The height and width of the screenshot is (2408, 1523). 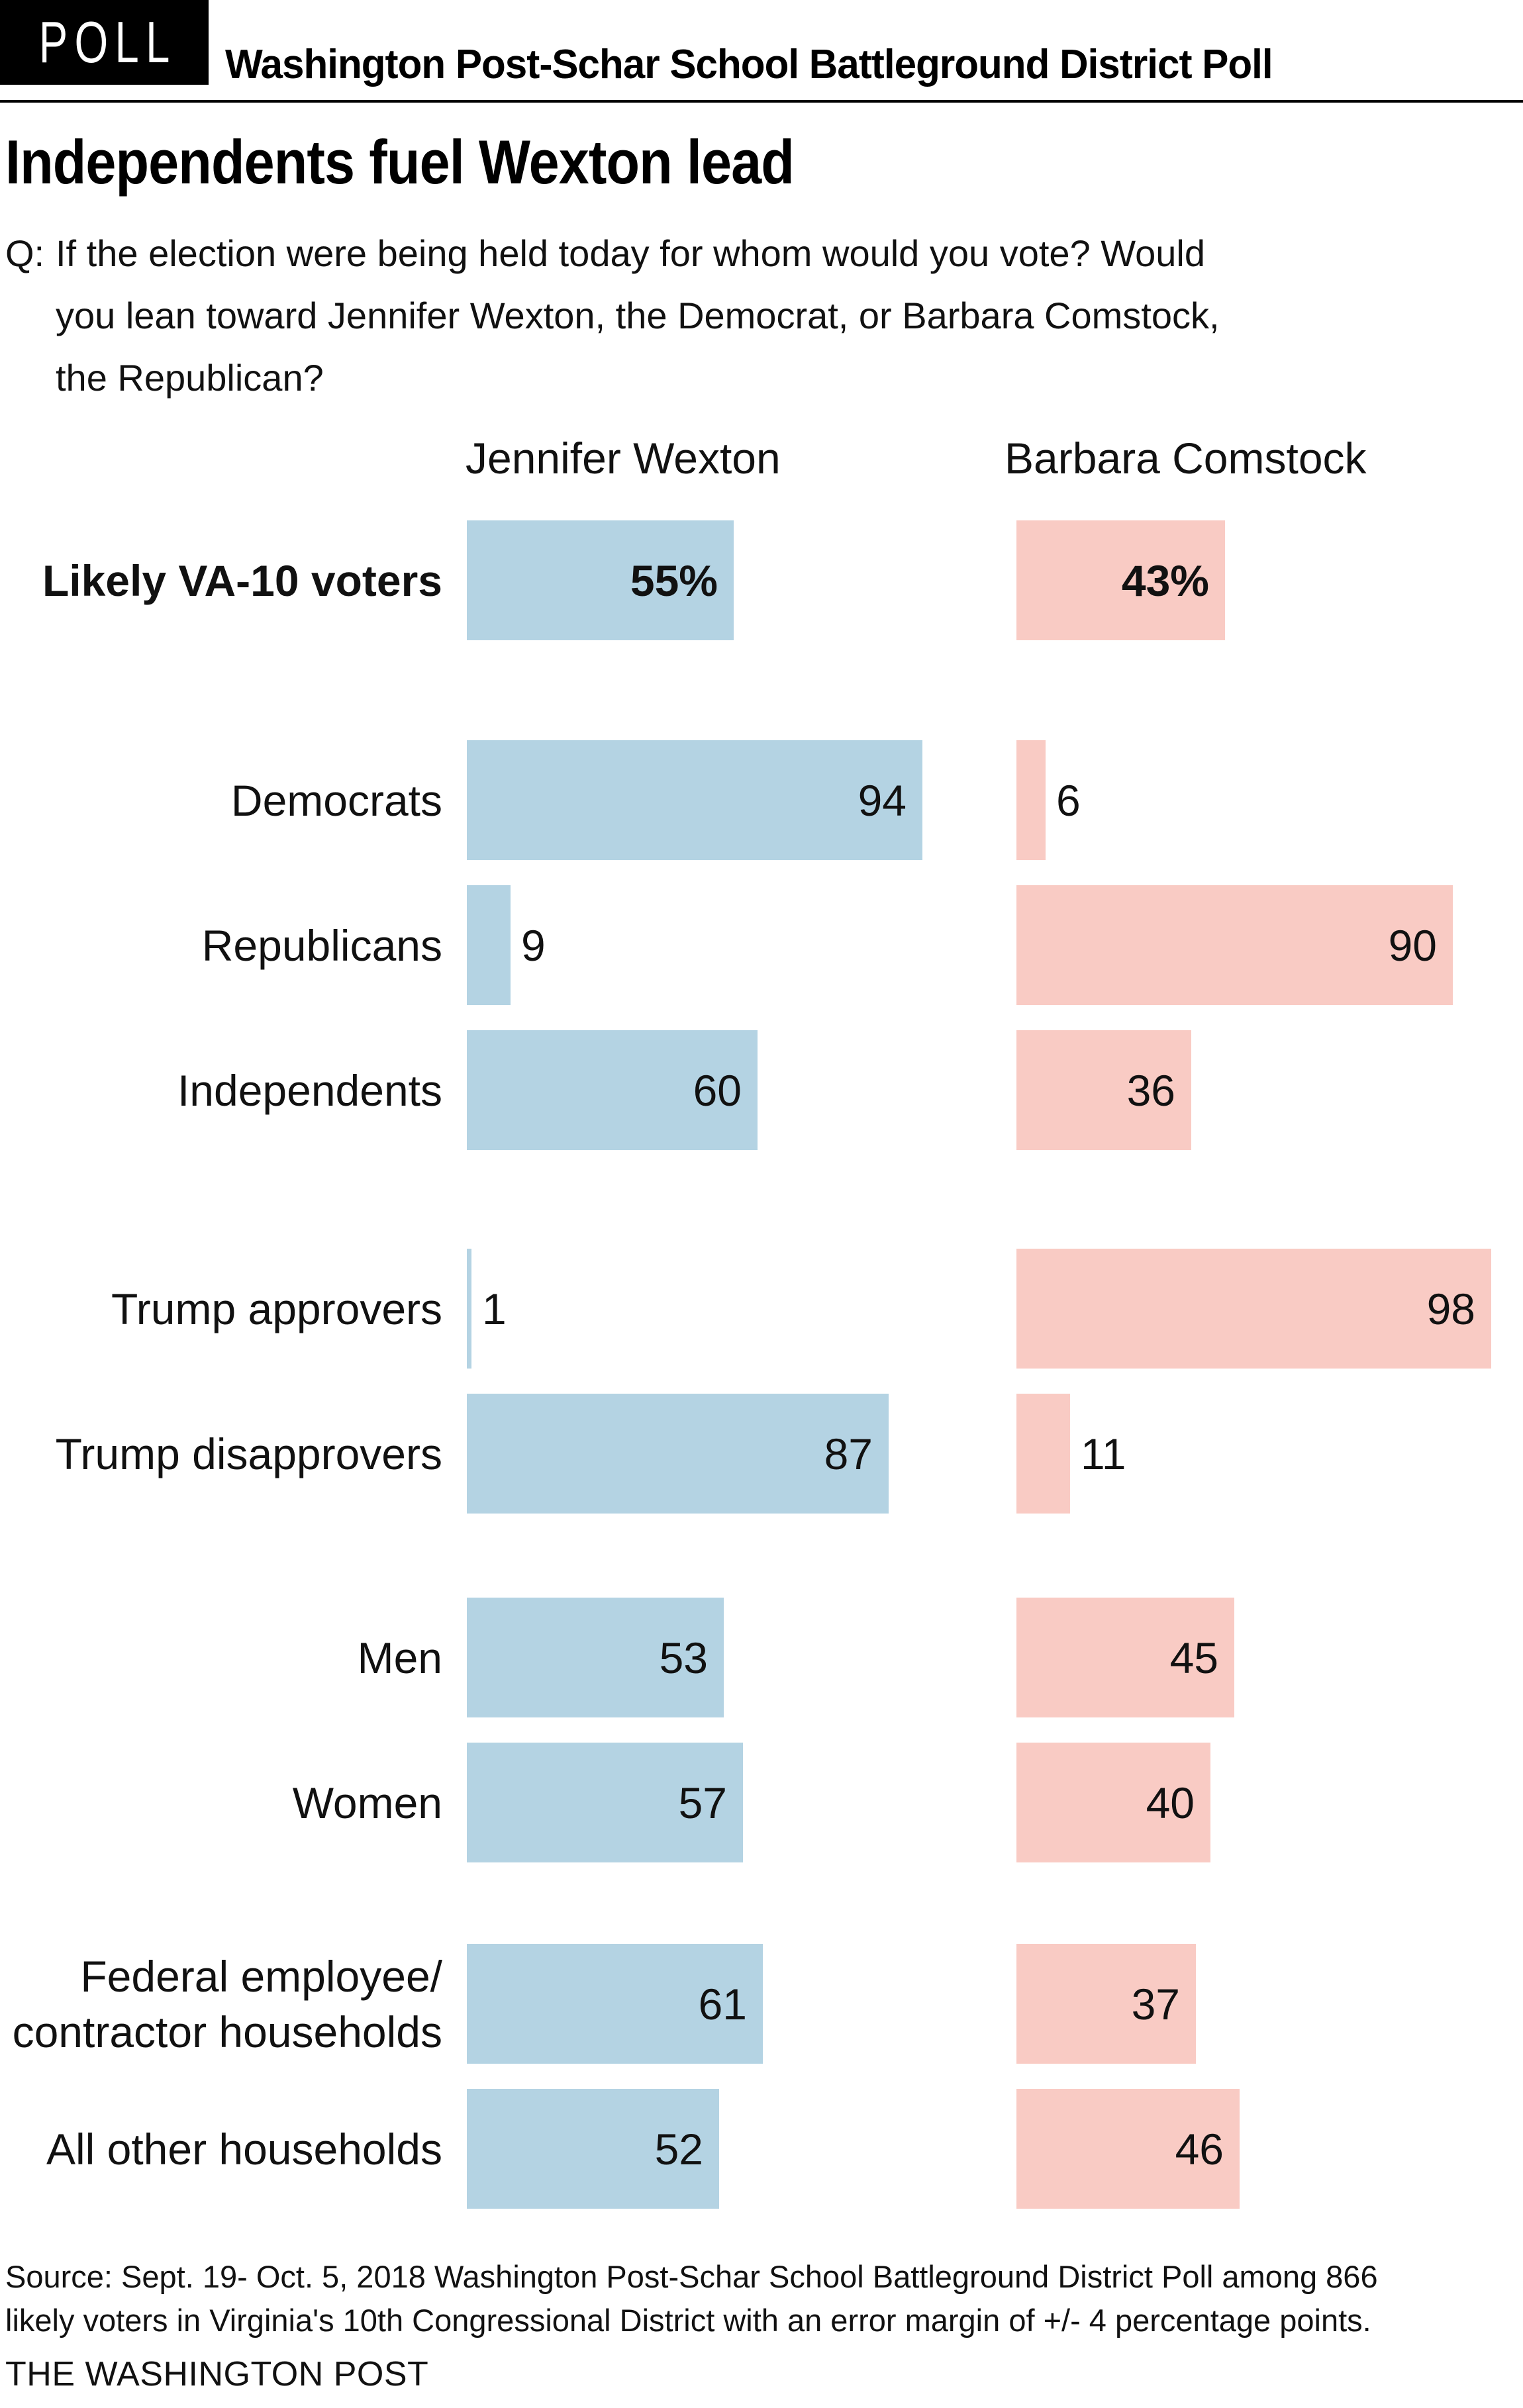 What do you see at coordinates (1269, 580) in the screenshot?
I see `comstock-cell: 43%` at bounding box center [1269, 580].